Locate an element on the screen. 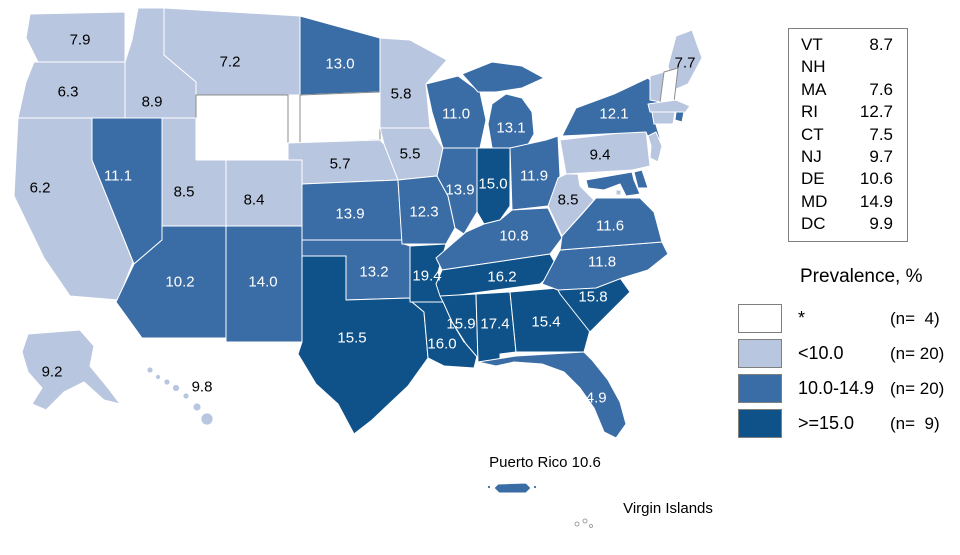 This screenshot has height=555, width=960. side-panel-row-nh: NH is located at coordinates (847, 67).